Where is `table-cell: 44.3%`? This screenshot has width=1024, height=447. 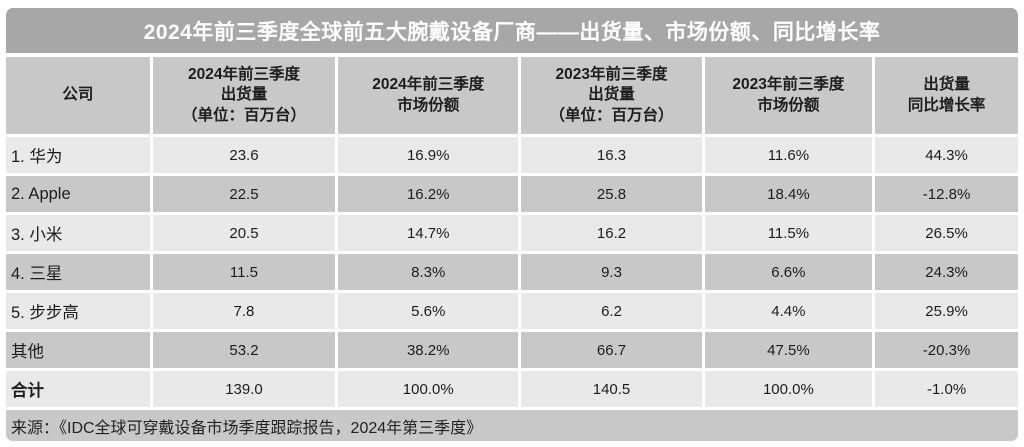
table-cell: 44.3% is located at coordinates (946, 155).